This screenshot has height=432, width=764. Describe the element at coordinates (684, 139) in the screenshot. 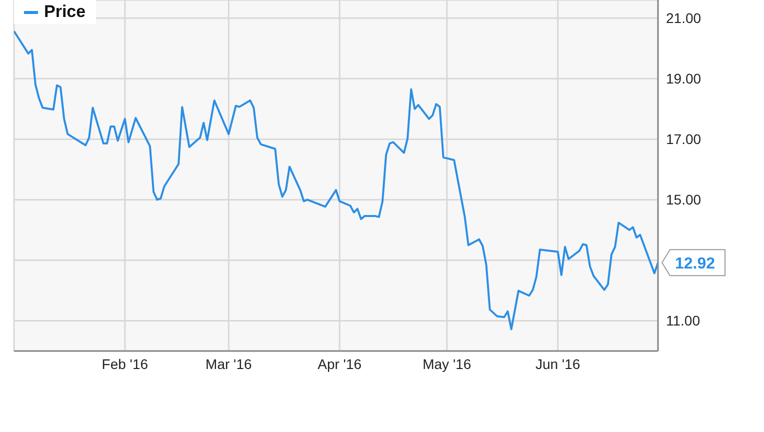

I see `y-tick-label: 17.00` at that location.